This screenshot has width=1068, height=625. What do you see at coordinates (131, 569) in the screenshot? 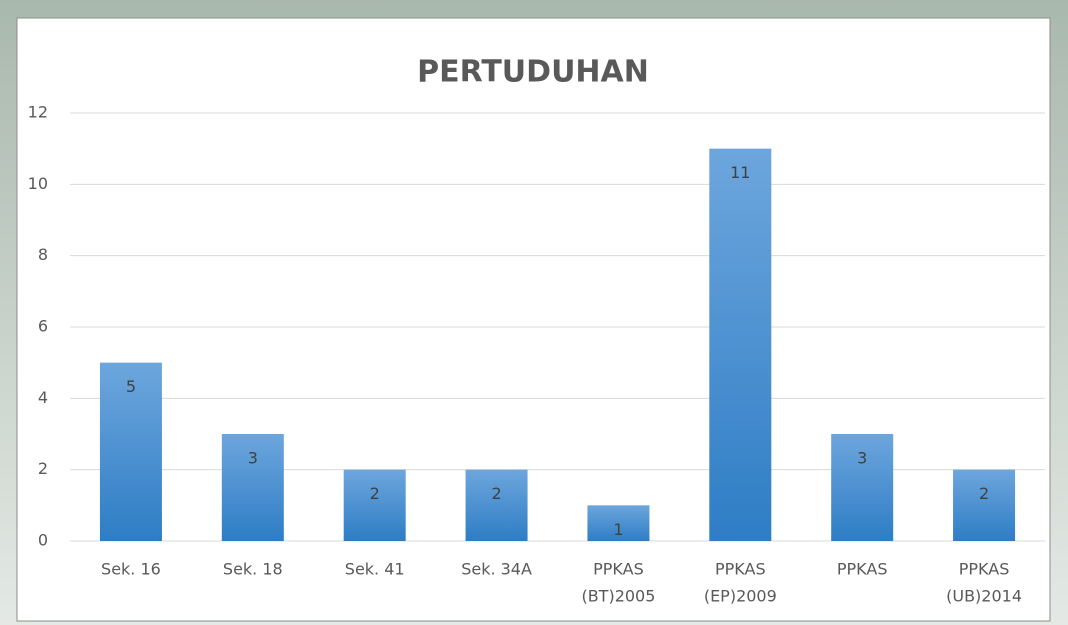
I see `x-tick-label: Sek. 16` at bounding box center [131, 569].